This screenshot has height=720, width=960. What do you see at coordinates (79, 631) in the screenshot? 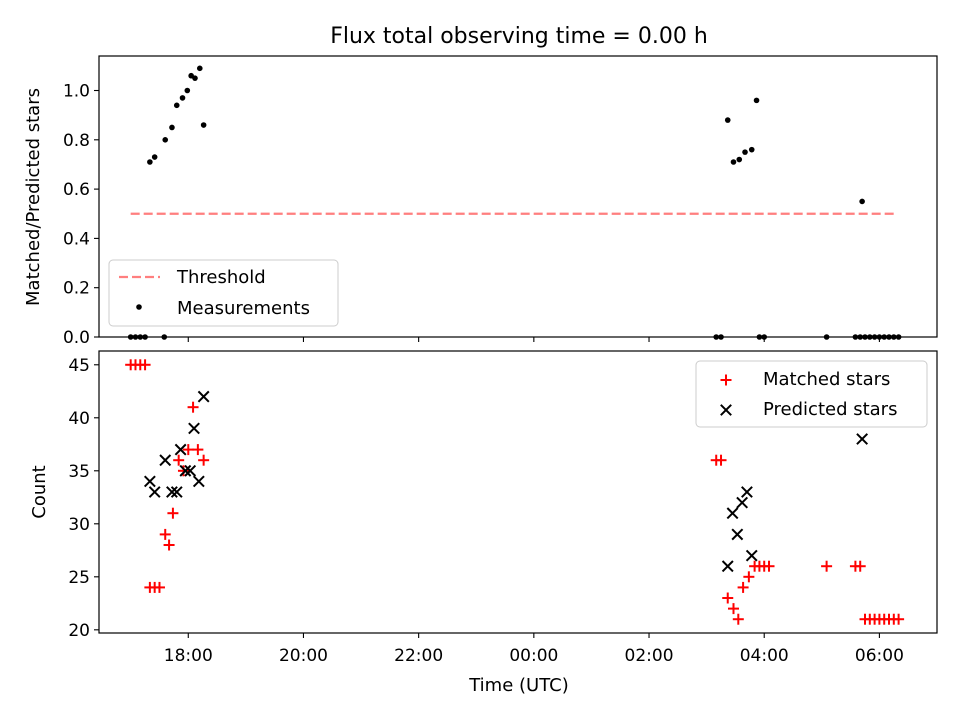
I see `count-y-tick-label: 20` at bounding box center [79, 631].